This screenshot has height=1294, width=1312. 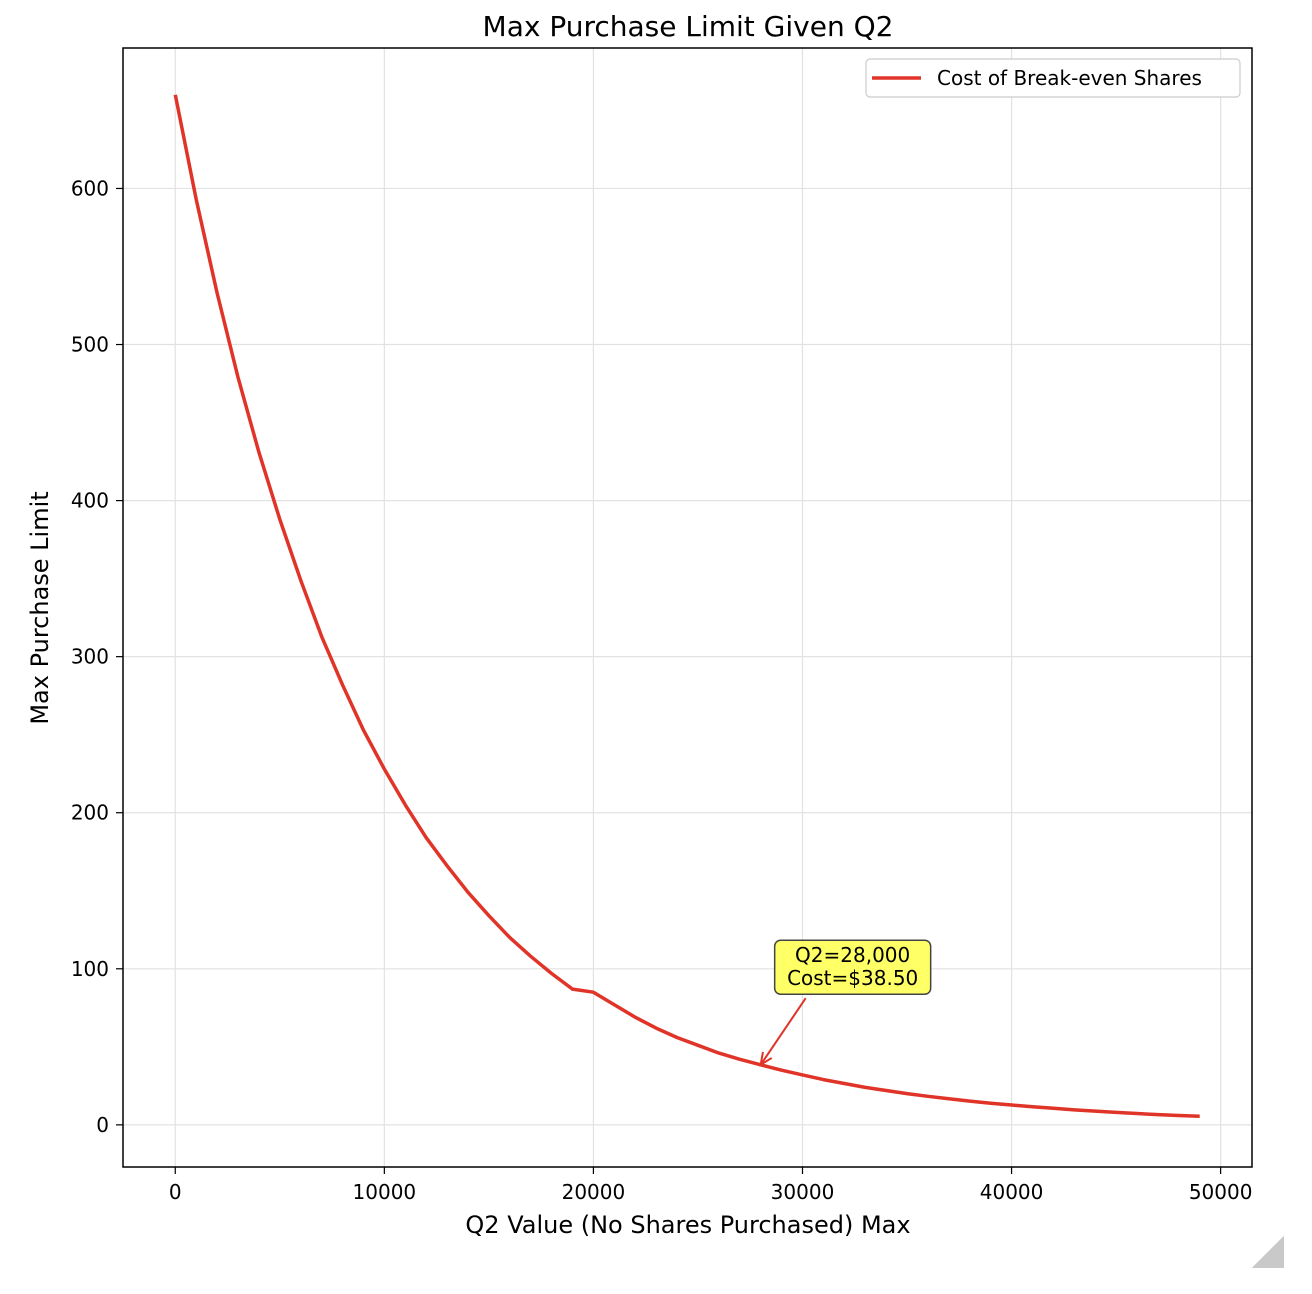 What do you see at coordinates (1069, 78) in the screenshot?
I see `legend-label: Cost of Break-even Shares` at bounding box center [1069, 78].